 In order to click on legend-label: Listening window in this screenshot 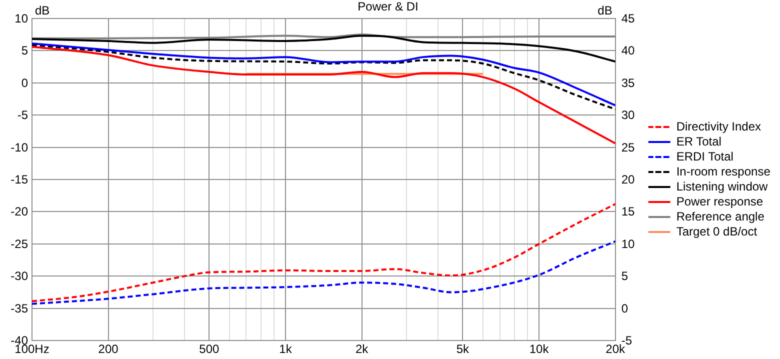, I will do `click(722, 186)`.